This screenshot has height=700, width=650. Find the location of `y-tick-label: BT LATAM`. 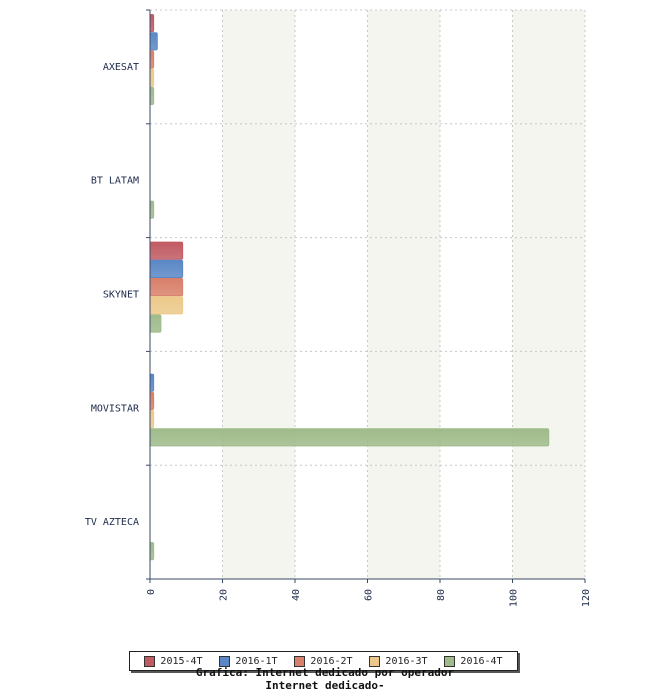

y-tick-label: BT LATAM is located at coordinates (115, 181).